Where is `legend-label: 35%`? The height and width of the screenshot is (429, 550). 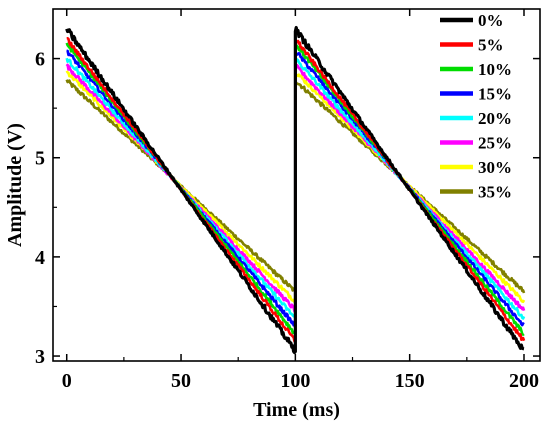 legend-label: 35% is located at coordinates (495, 192).